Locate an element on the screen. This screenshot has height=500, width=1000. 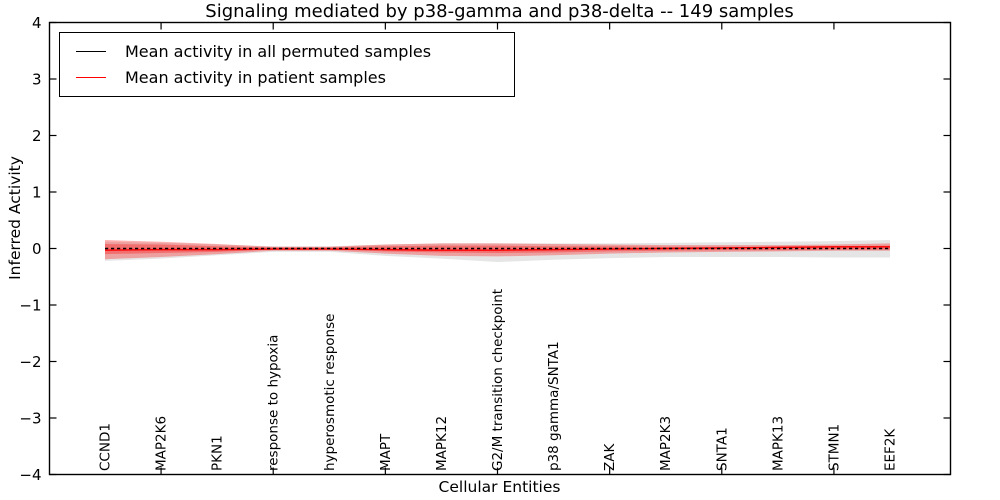
legend-item-patient: Mean activity in patient samples is located at coordinates (287, 77).